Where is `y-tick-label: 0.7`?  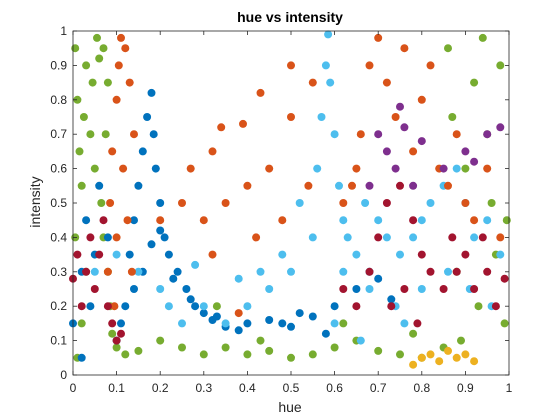 y-tick-label: 0.7 is located at coordinates (58, 134).